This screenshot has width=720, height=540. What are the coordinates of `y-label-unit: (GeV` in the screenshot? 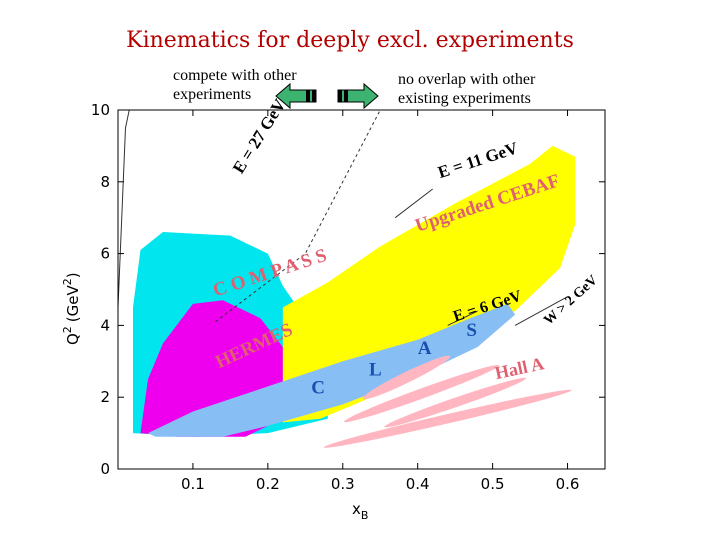 It's located at (73, 303).